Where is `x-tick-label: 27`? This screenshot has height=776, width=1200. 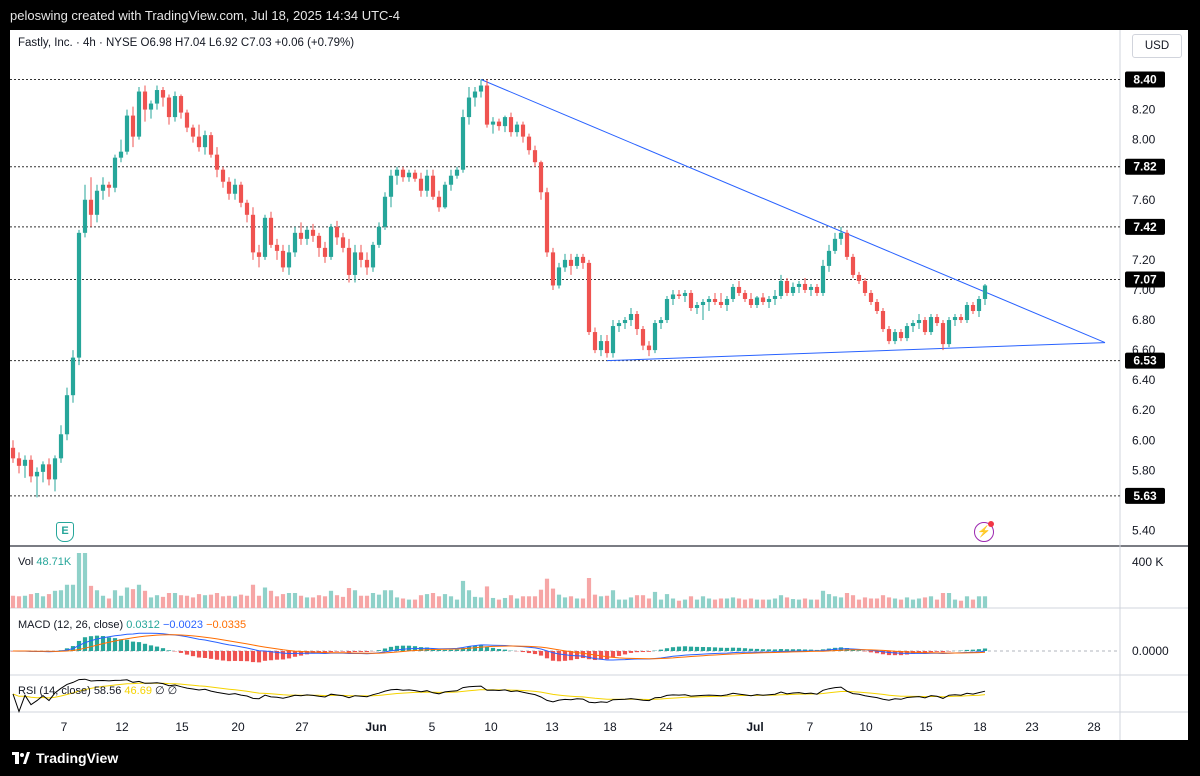
x-tick-label: 27 is located at coordinates (302, 727).